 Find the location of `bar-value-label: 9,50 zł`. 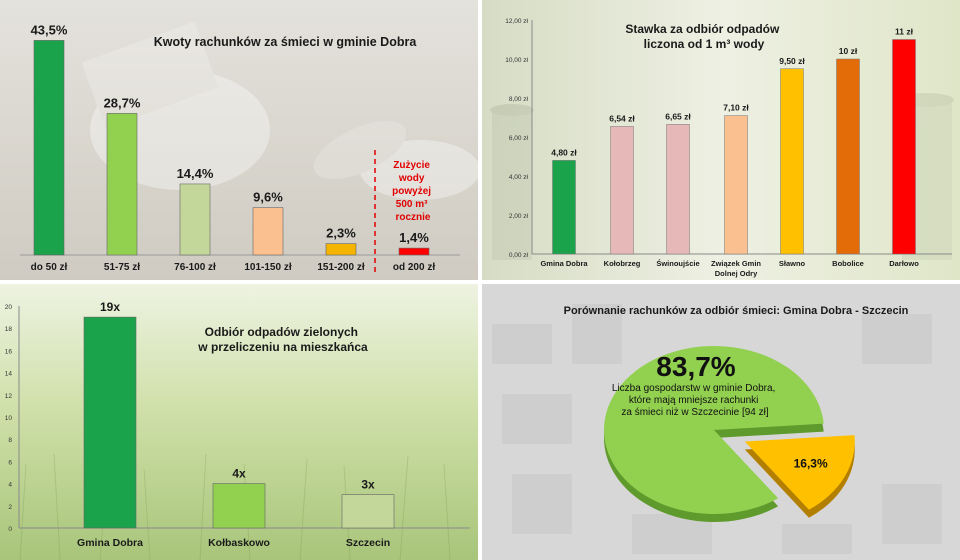

bar-value-label: 9,50 zł is located at coordinates (792, 61).